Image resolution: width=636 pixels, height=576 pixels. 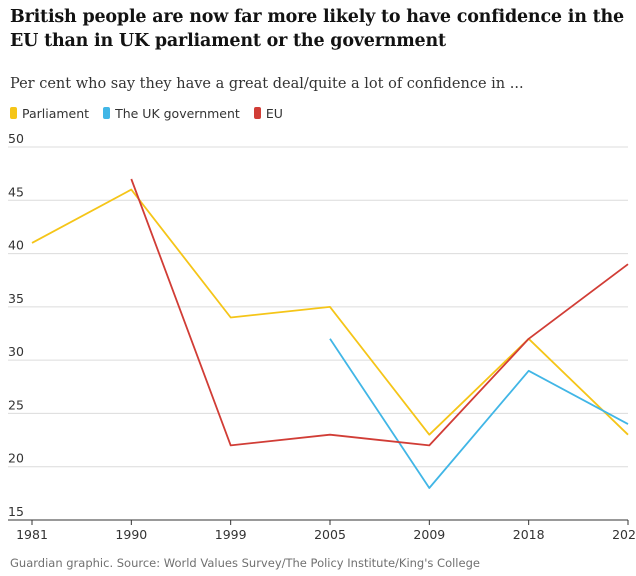 I want to click on x-tick-label-1999: 1999, so click(x=231, y=534).